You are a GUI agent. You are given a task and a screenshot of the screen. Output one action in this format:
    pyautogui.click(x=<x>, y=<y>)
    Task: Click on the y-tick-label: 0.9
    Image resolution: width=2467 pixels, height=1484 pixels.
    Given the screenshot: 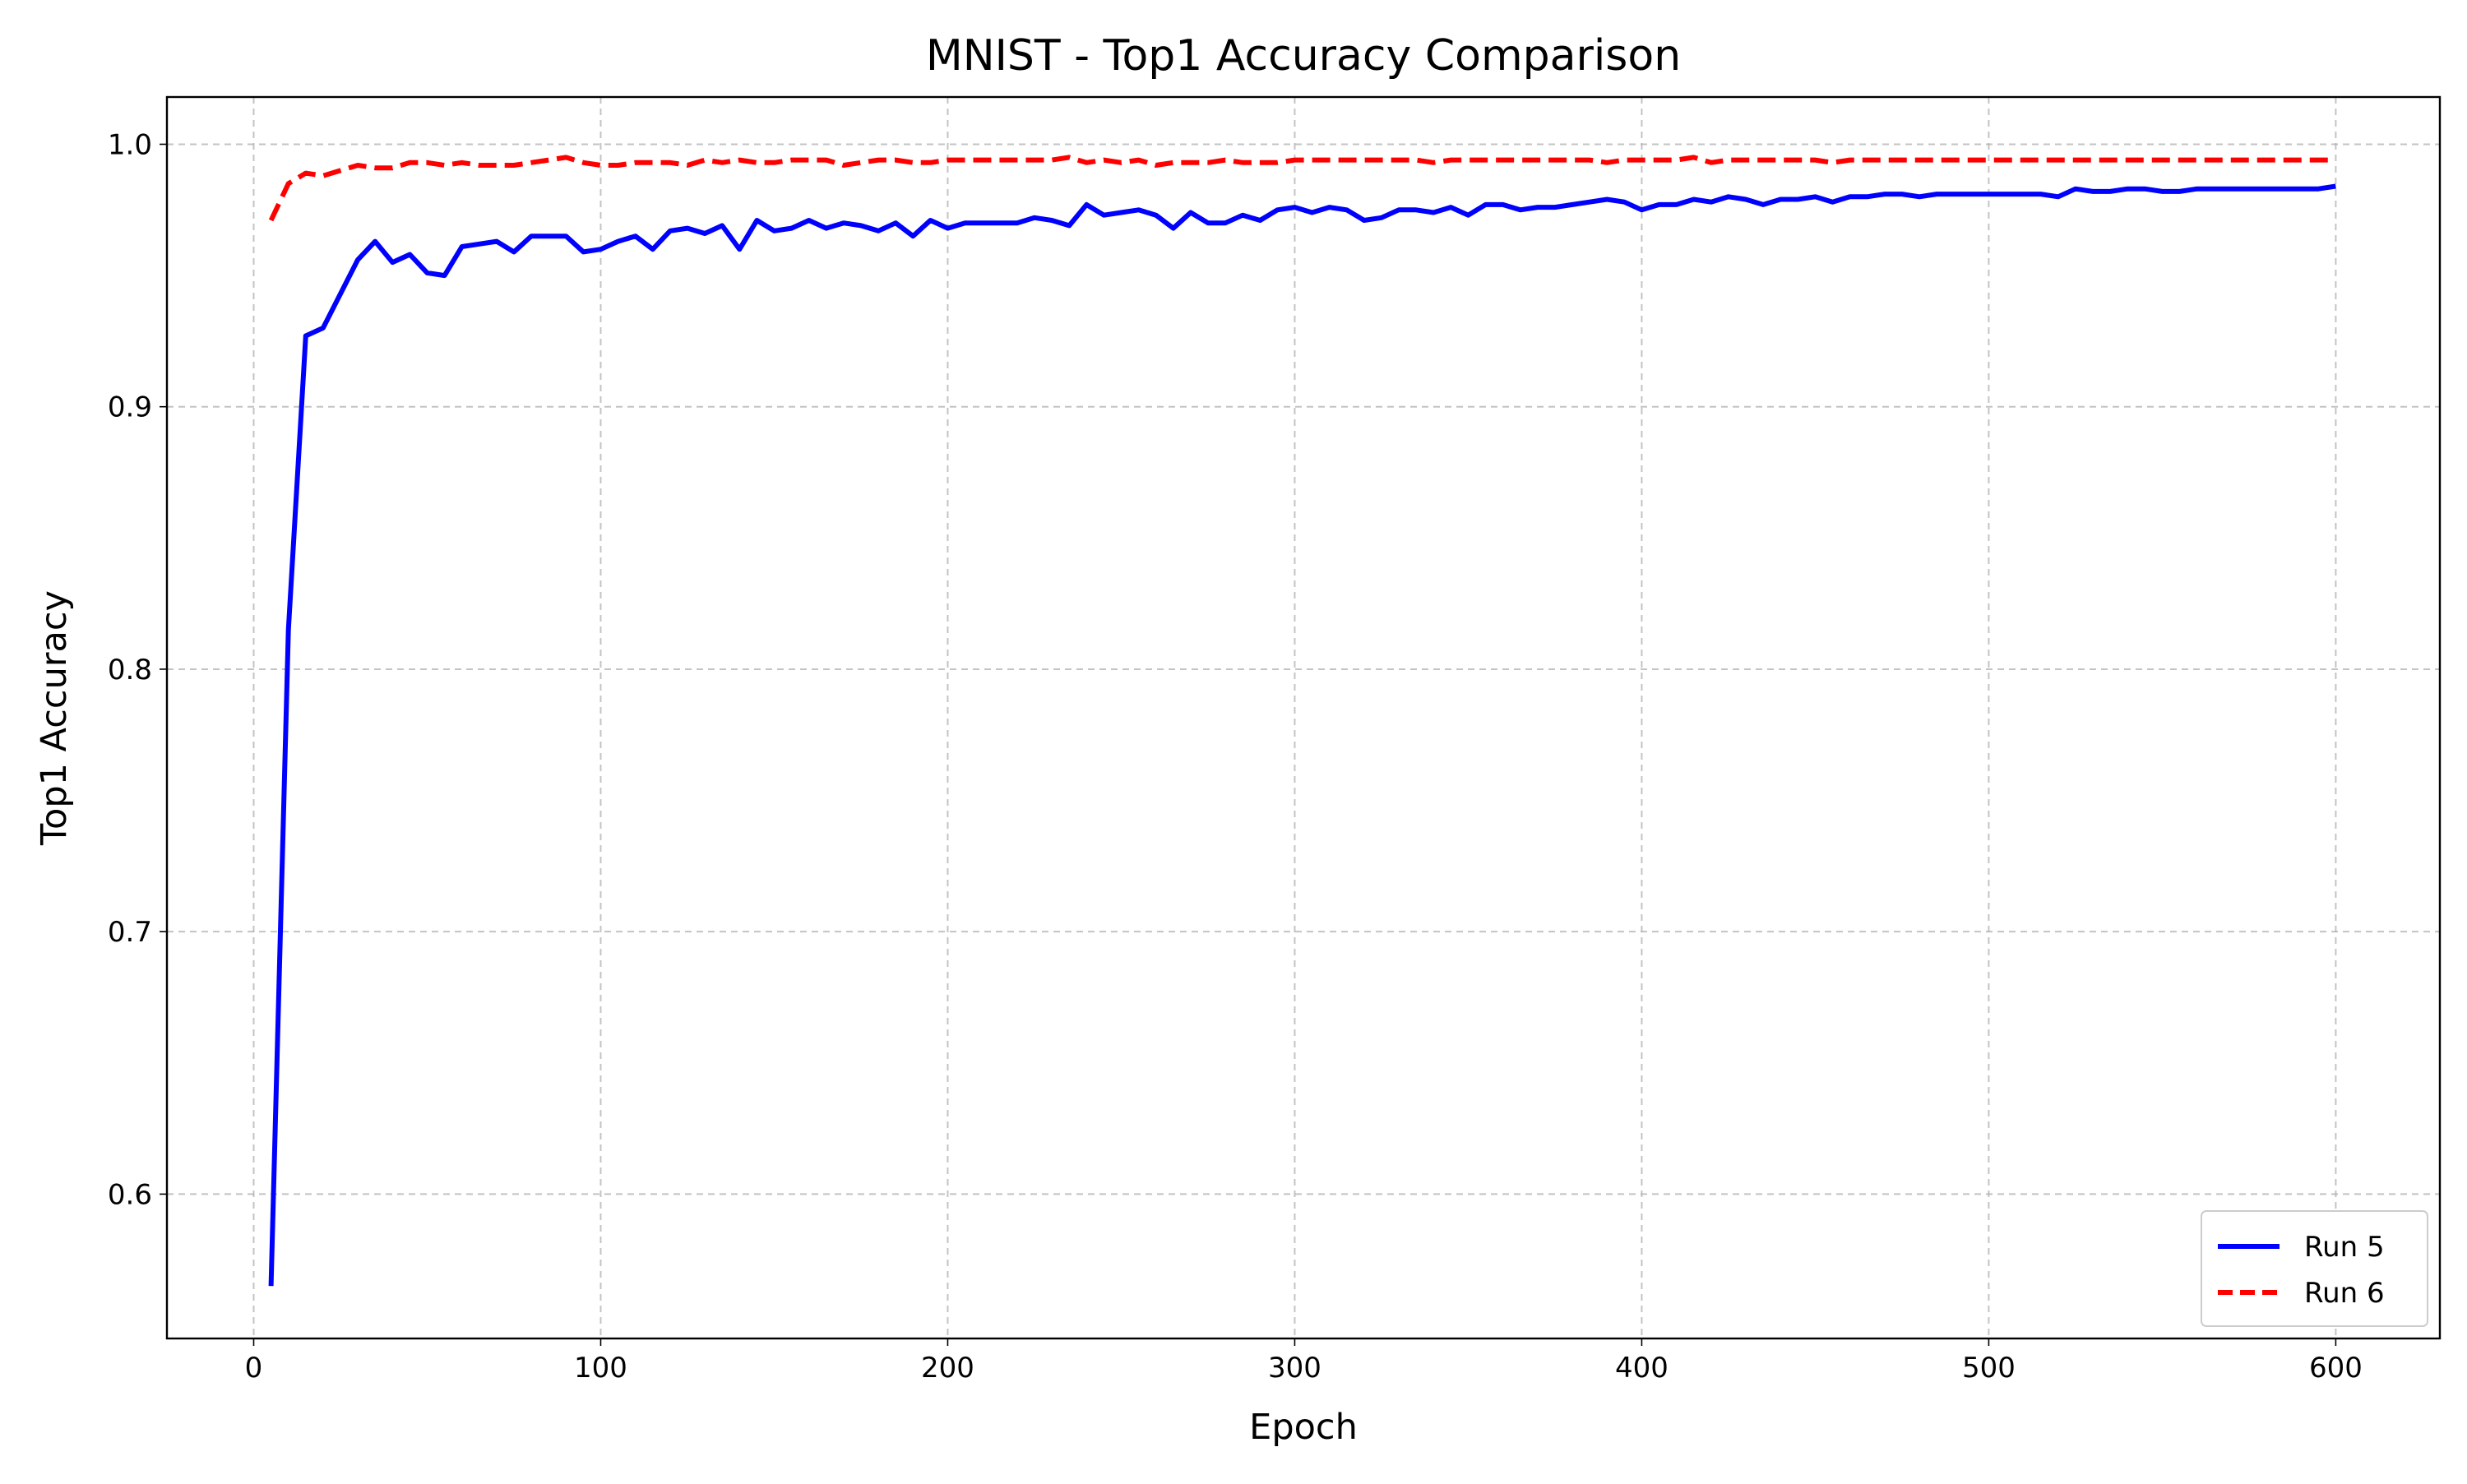 What is the action you would take?
    pyautogui.click(x=130, y=407)
    